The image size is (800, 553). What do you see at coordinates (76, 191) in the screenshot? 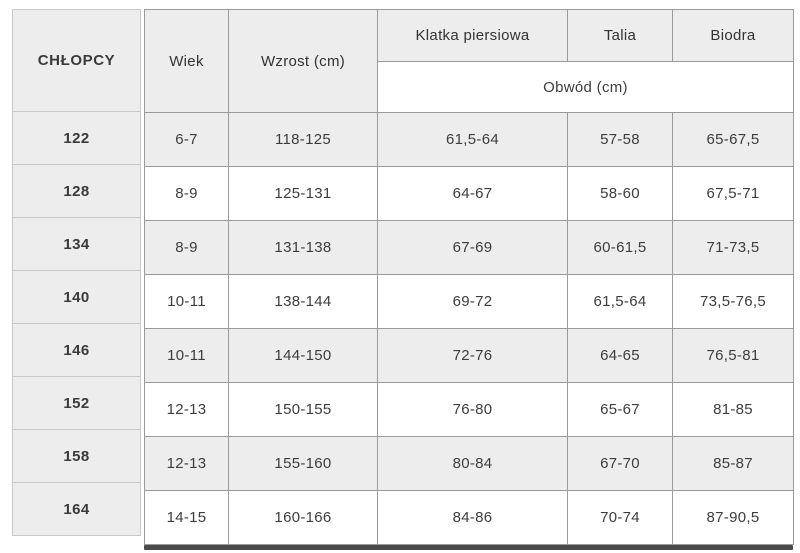
I see `size-cell: 128` at bounding box center [76, 191].